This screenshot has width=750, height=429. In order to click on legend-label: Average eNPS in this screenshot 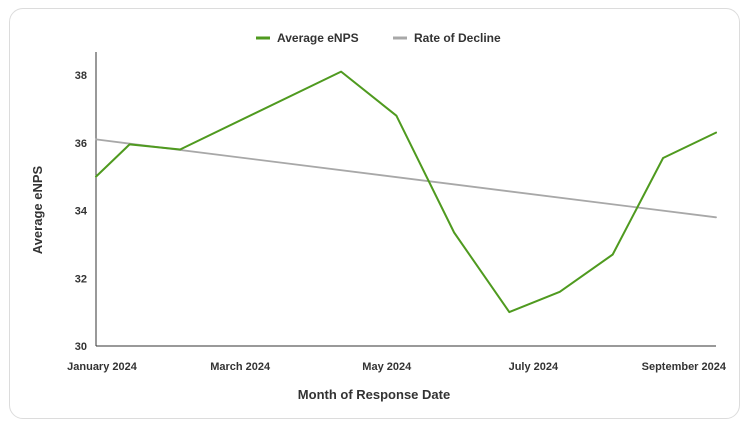, I will do `click(318, 38)`.